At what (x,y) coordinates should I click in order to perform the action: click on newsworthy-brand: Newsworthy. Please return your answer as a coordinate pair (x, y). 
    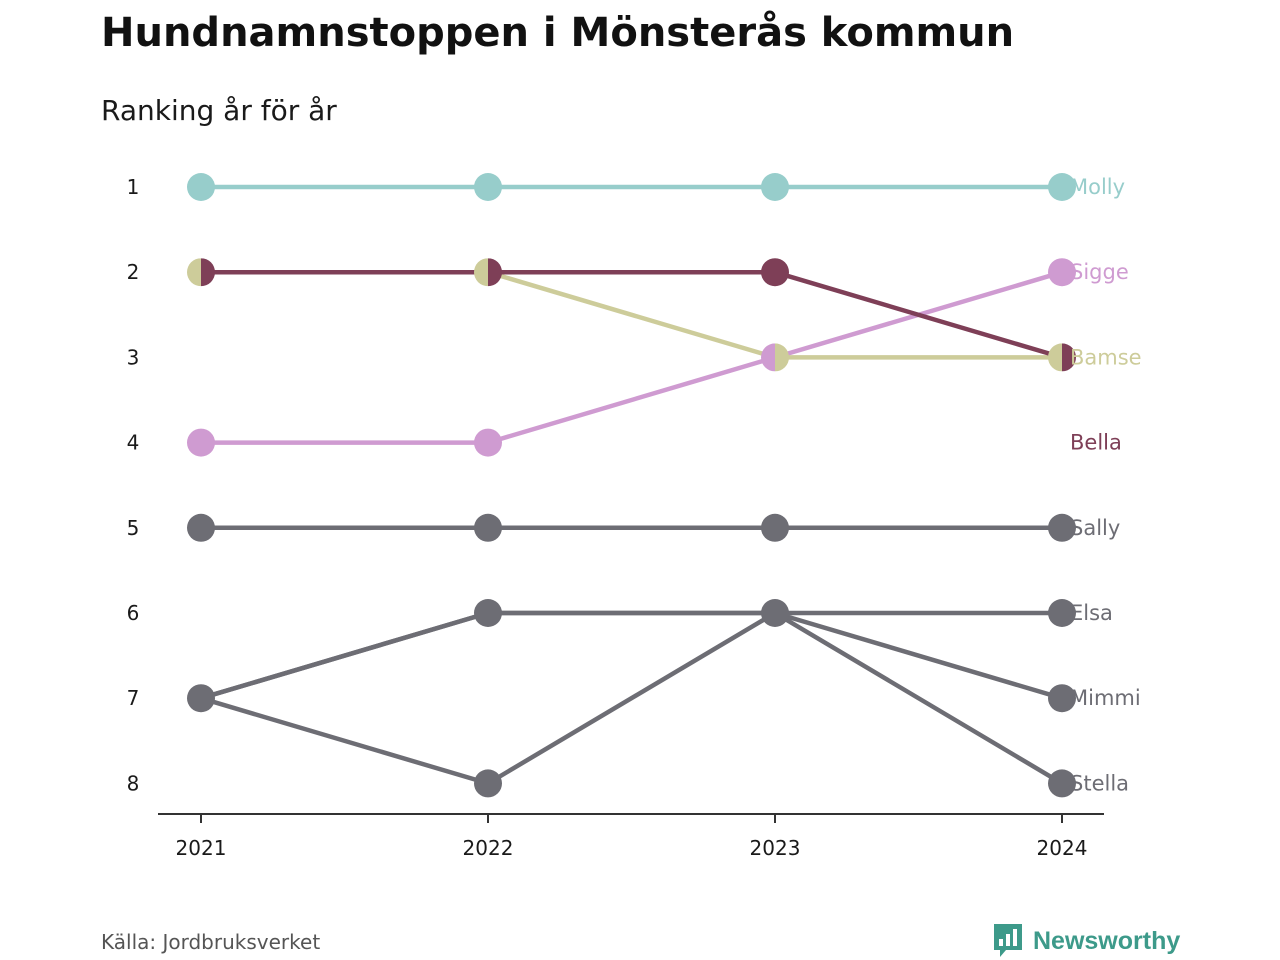
    Looking at the image, I should click on (1086, 941).